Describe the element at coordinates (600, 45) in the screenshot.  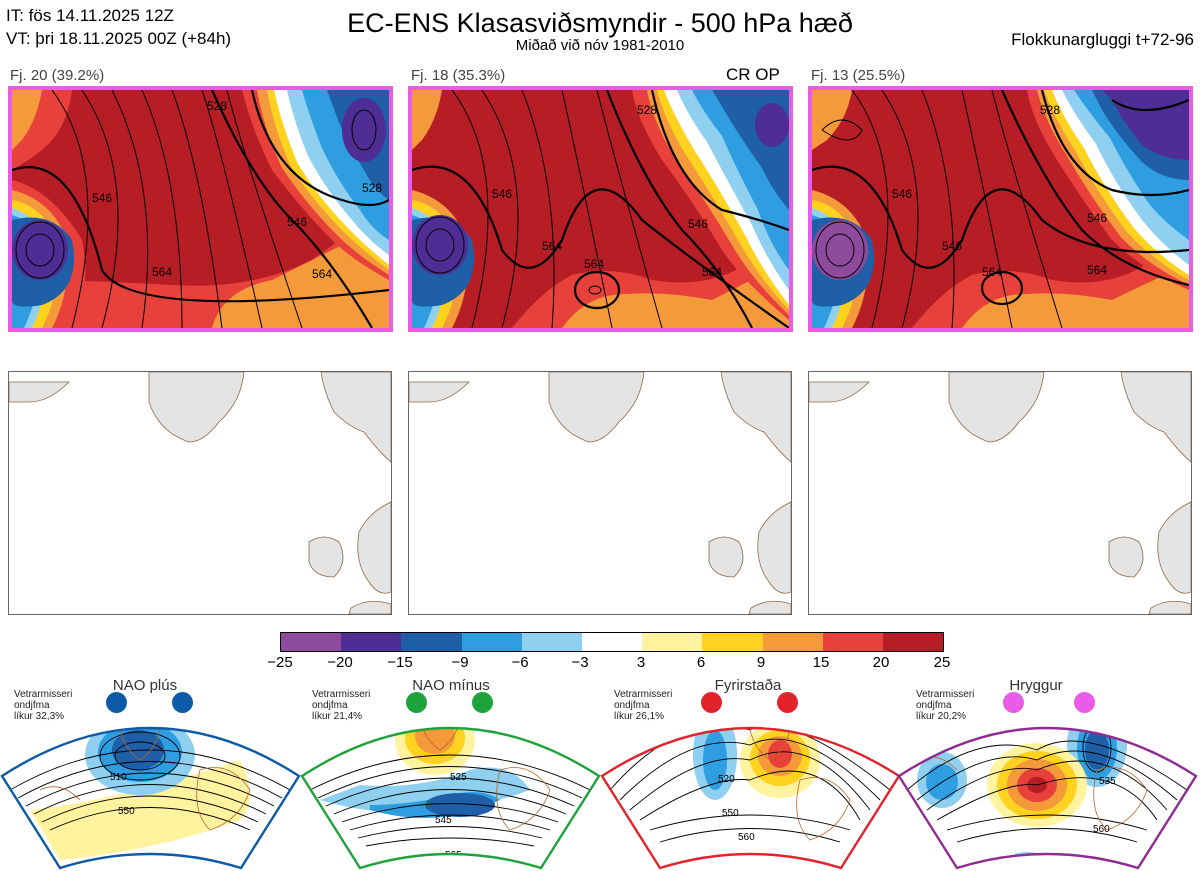
I see `page-subtitle: Miðað við nóv 1981-2010` at that location.